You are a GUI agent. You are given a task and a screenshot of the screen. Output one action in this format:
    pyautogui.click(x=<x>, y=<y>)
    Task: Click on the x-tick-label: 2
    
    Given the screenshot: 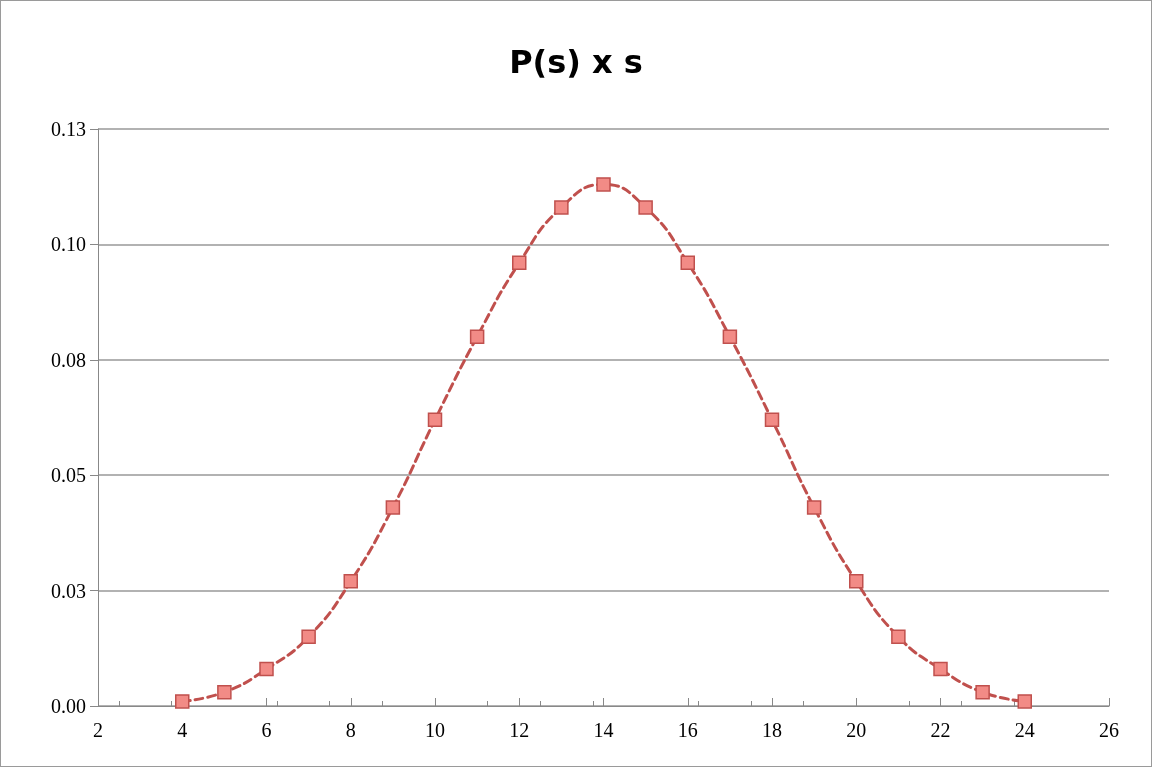 What is the action you would take?
    pyautogui.click(x=98, y=730)
    